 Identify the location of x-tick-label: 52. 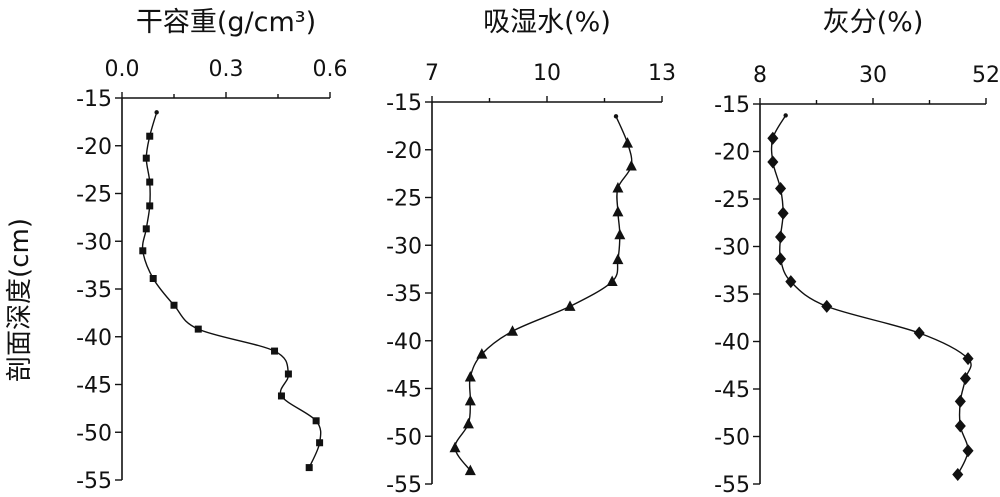
(986, 75).